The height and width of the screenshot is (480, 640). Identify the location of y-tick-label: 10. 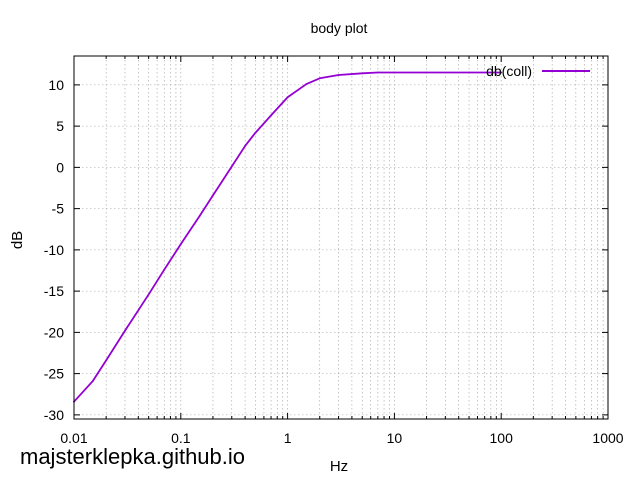
(56, 85).